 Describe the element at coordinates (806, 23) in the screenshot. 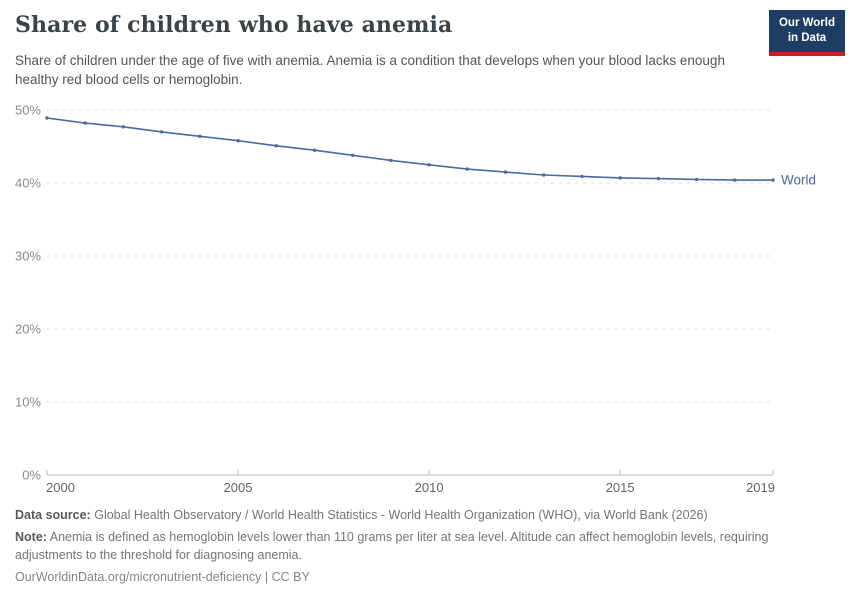

I see `owid-logo-line1: Our World` at that location.